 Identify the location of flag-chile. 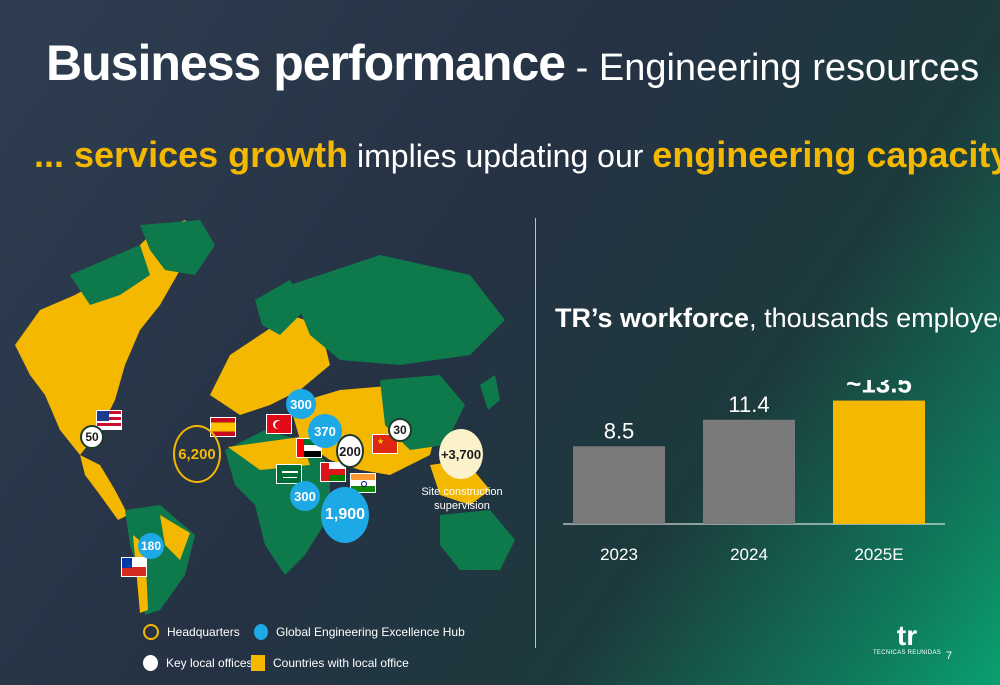
(134, 567).